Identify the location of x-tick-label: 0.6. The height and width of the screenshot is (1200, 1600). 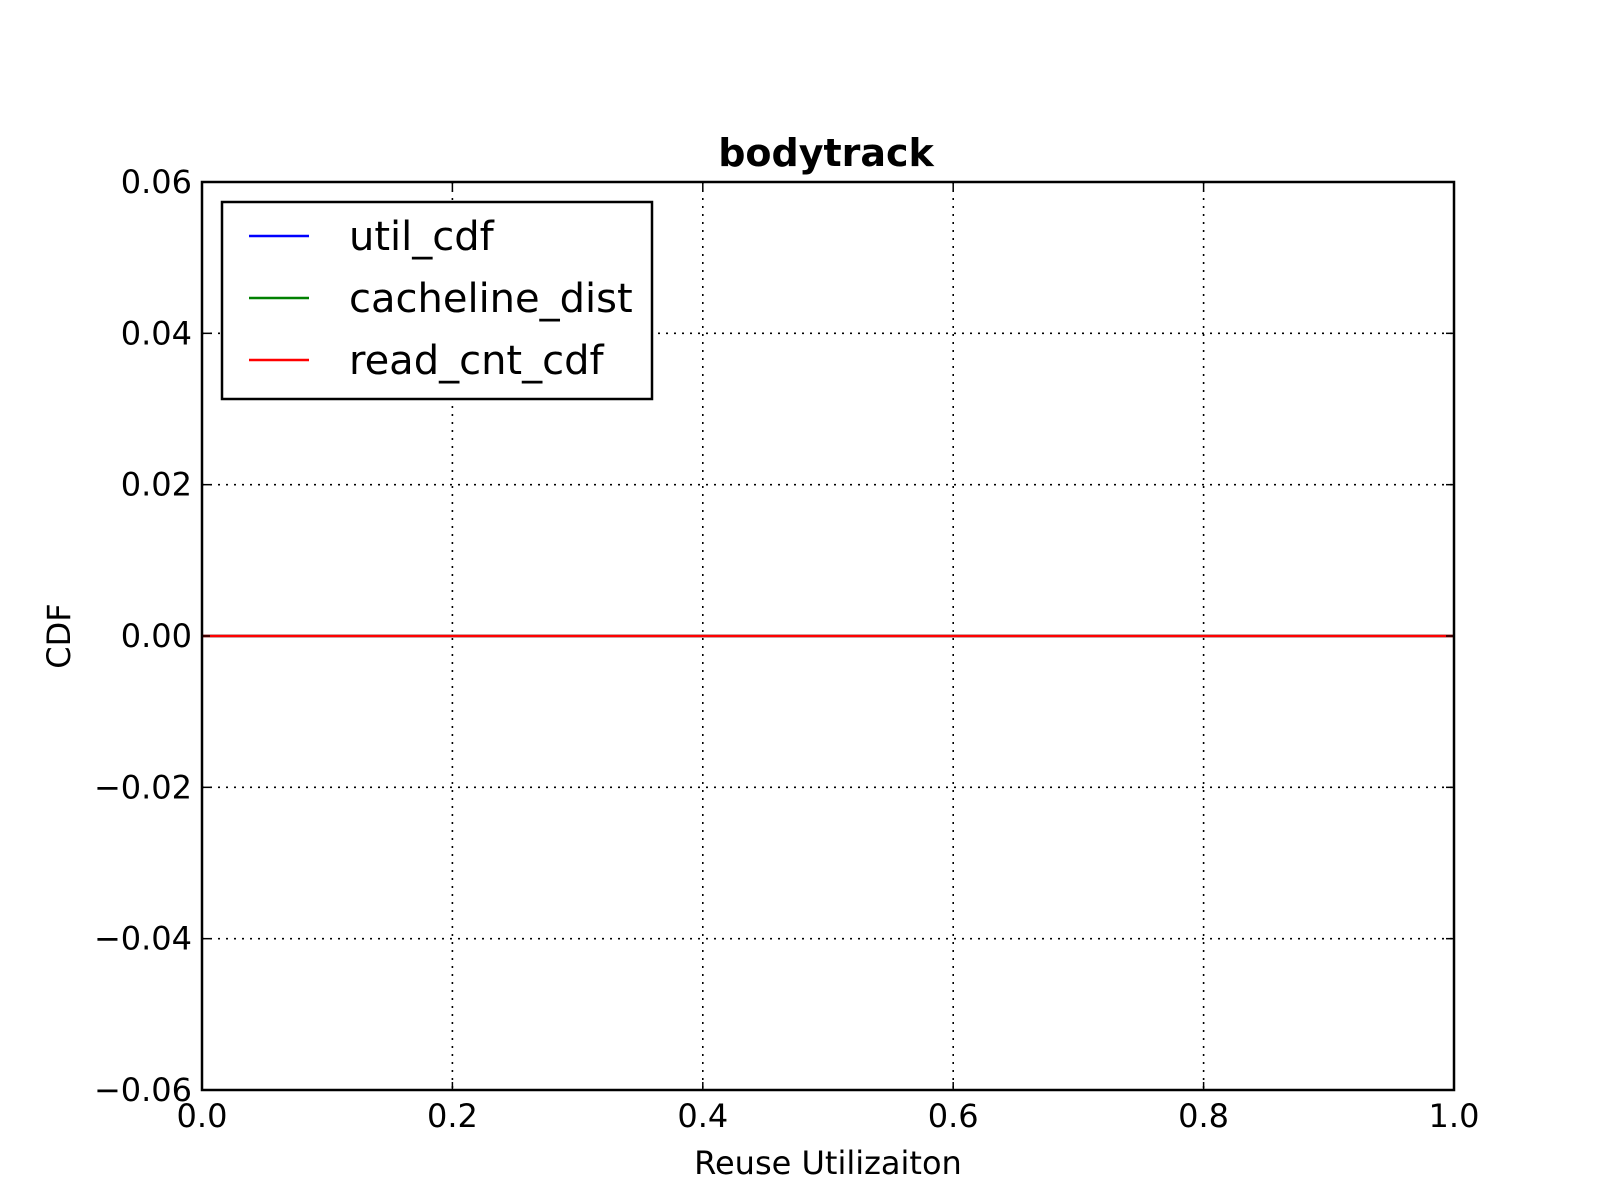
(953, 1116).